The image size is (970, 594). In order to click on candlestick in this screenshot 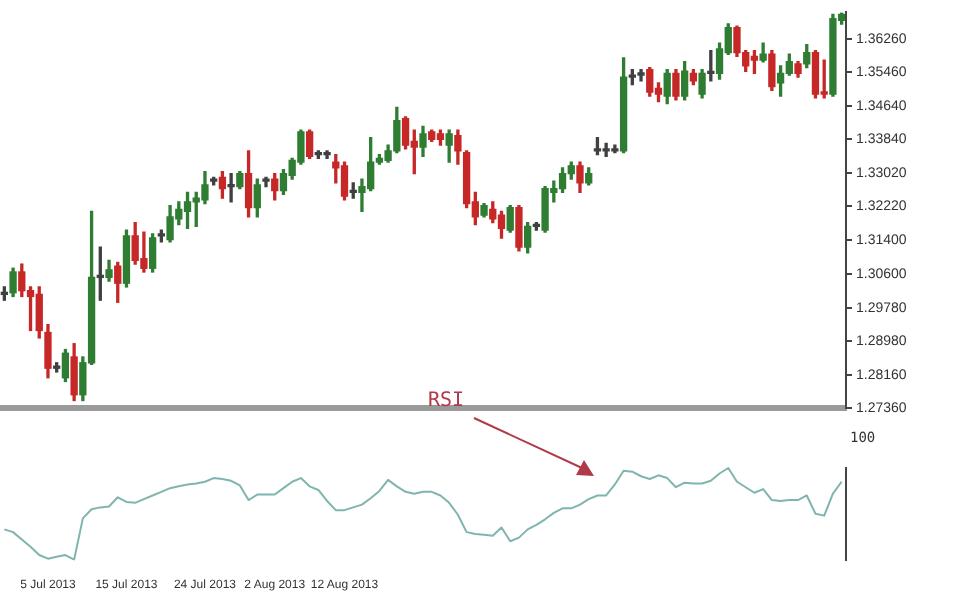, I will do `click(231, 188)`.